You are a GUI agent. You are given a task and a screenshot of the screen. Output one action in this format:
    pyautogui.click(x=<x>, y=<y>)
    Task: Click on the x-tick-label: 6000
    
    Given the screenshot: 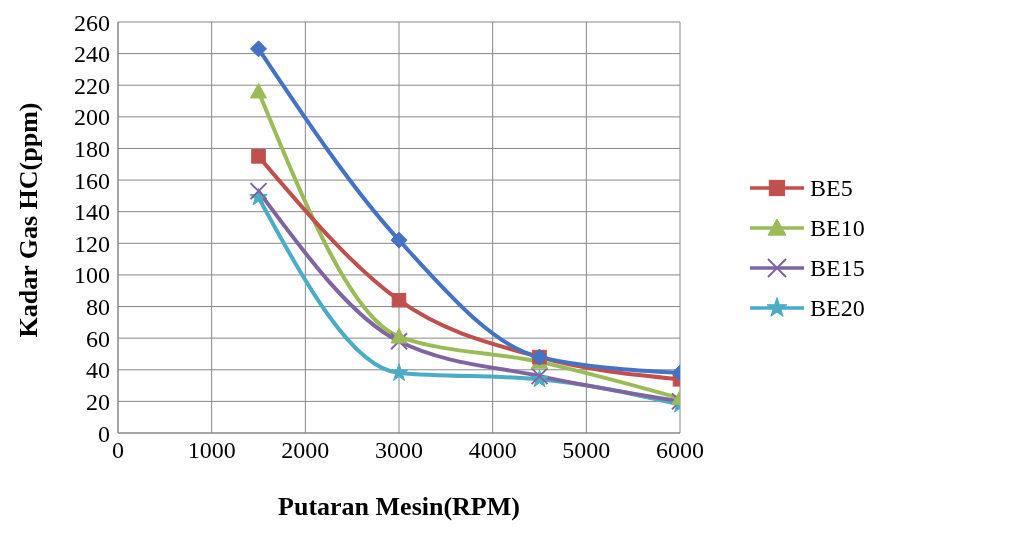 What is the action you would take?
    pyautogui.click(x=680, y=450)
    